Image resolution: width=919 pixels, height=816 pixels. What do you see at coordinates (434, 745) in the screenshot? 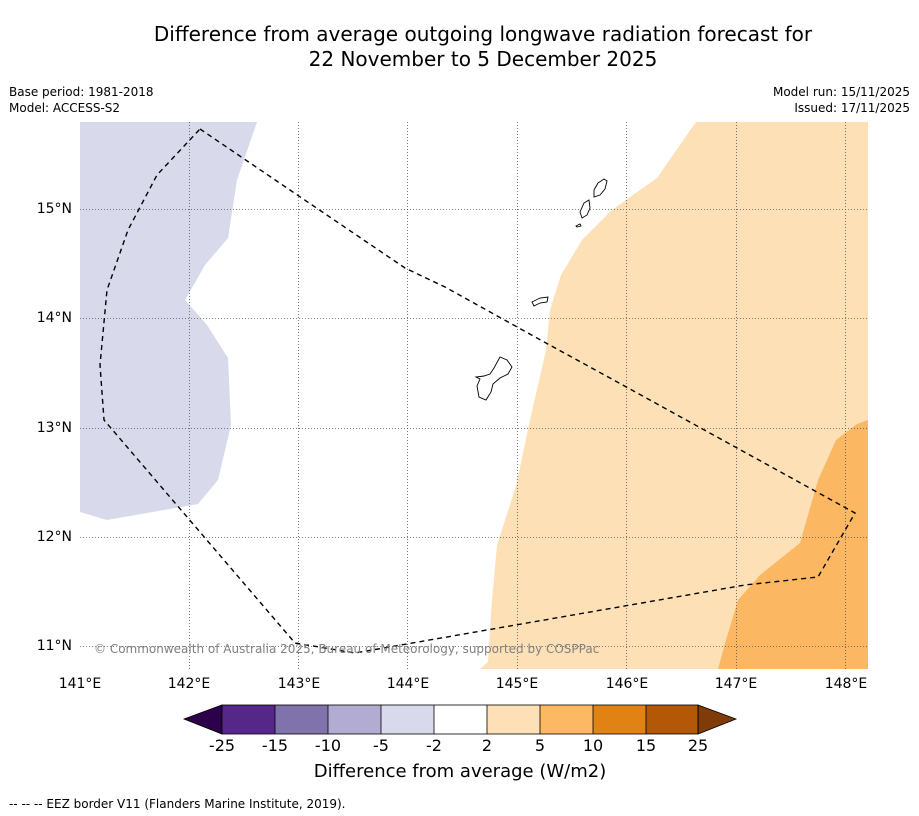
I see `colorbar-tick-label: -2` at bounding box center [434, 745].